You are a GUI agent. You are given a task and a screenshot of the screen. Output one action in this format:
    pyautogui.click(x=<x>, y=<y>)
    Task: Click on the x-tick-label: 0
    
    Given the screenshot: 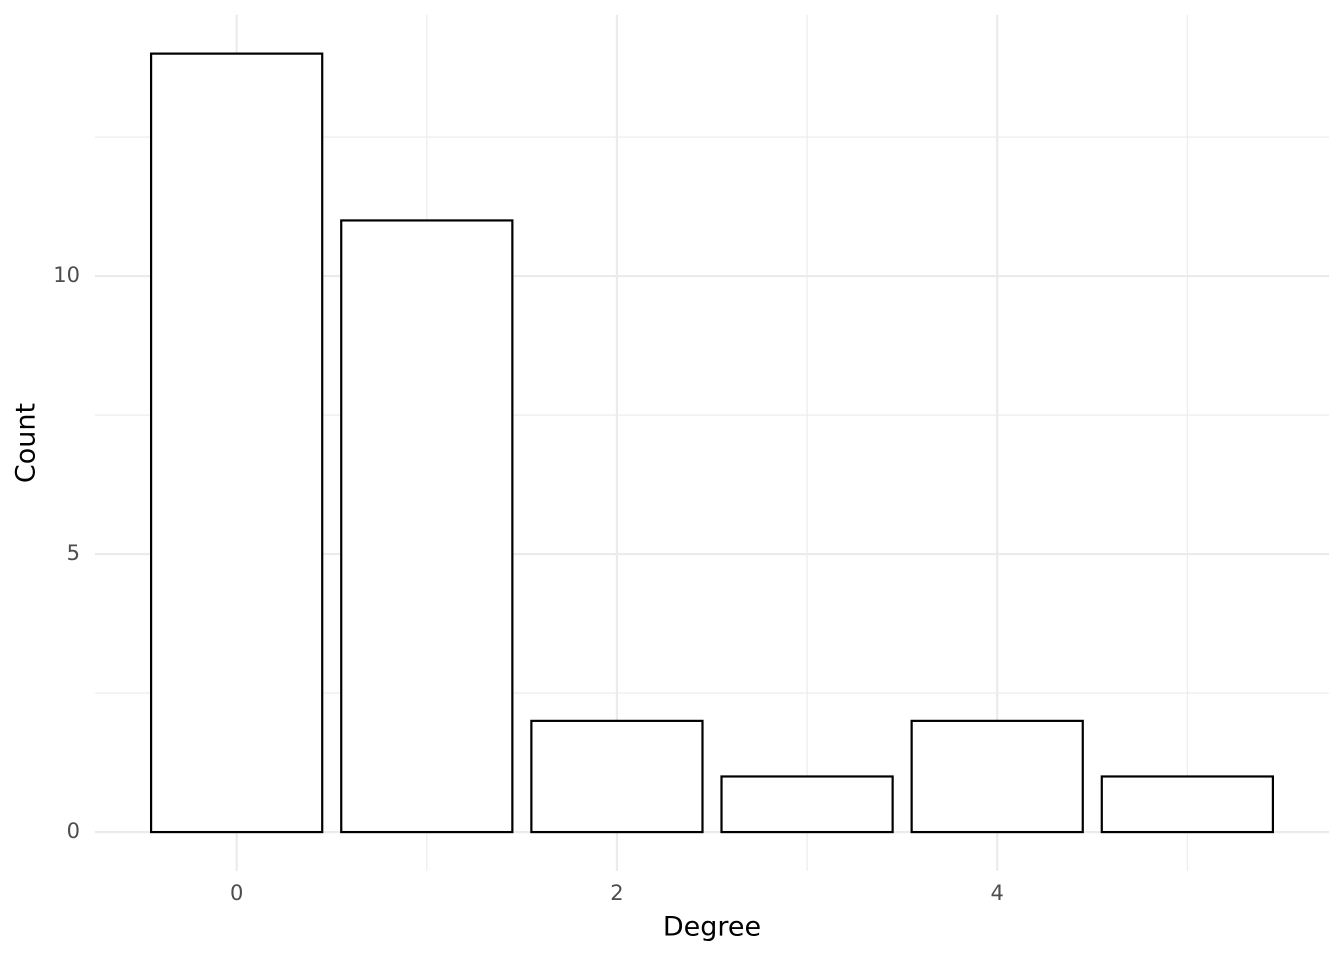 What is the action you would take?
    pyautogui.click(x=236, y=893)
    